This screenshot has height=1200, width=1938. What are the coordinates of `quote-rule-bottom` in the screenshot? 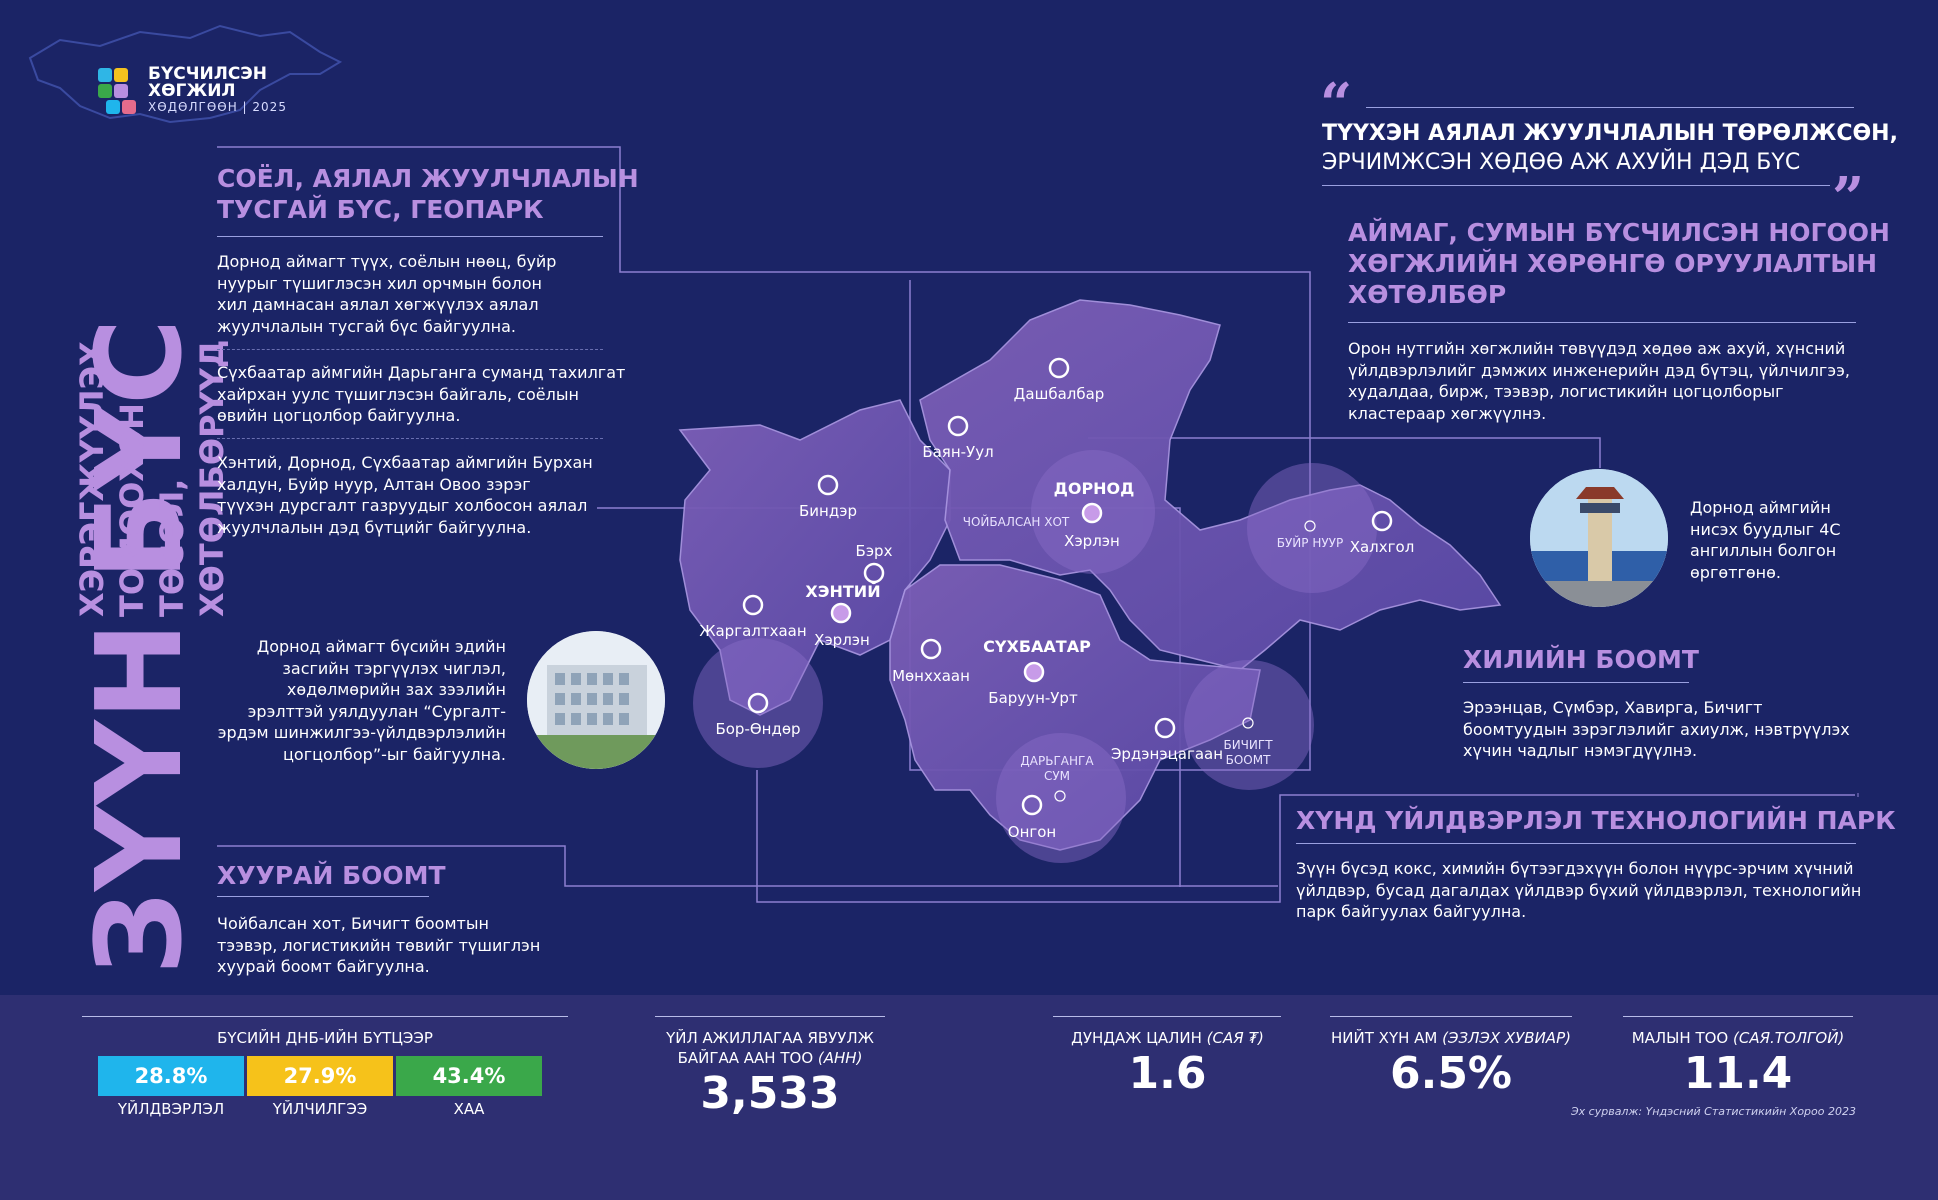 It's located at (1576, 185).